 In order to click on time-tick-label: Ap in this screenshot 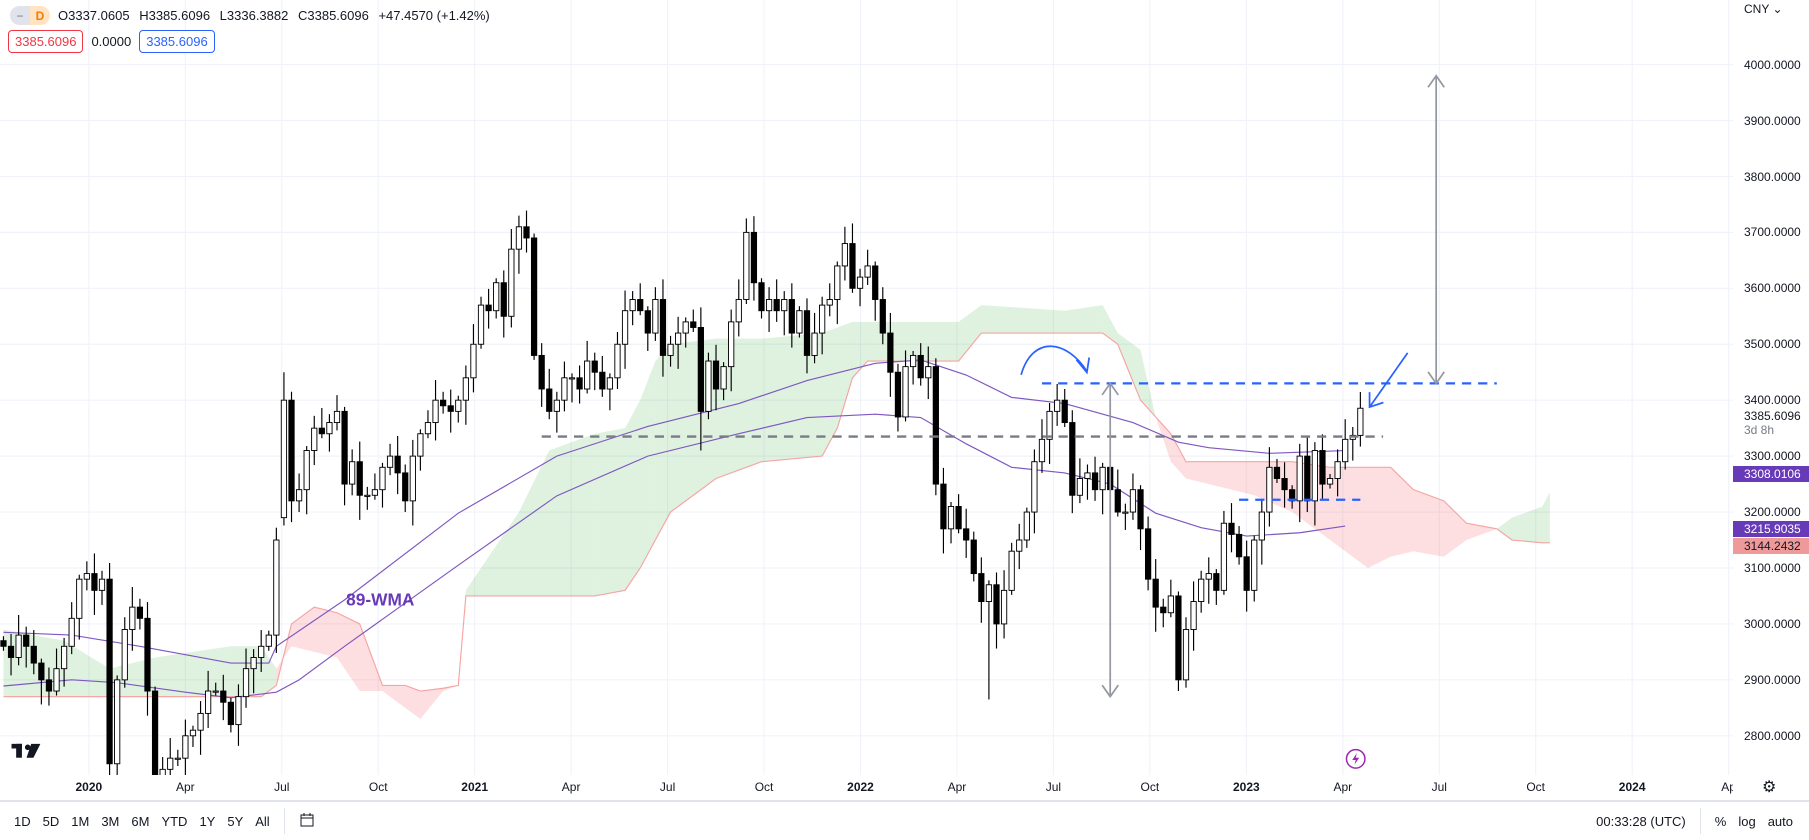, I will do `click(1727, 787)`.